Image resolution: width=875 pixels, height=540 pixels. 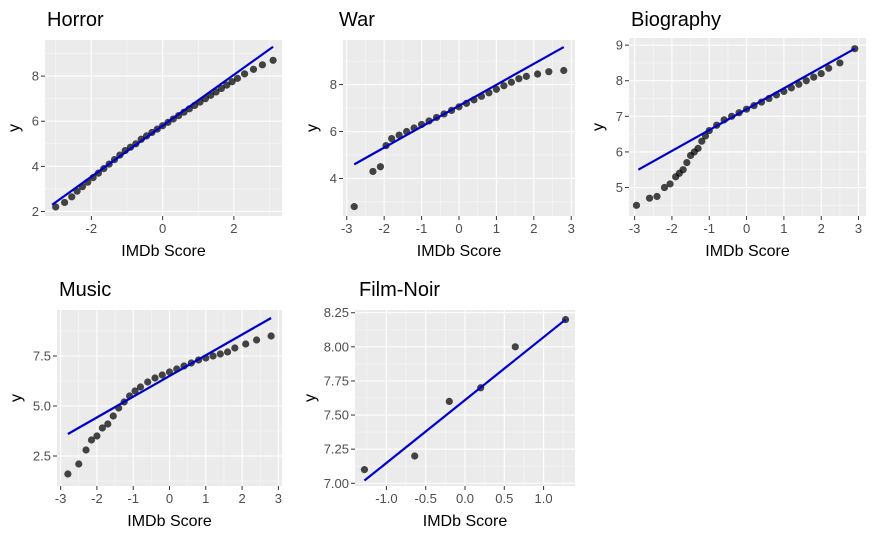 I want to click on panel-music: -3 -2 -1 0 1 2 3 2.5 5.0 7.5 Music IMDb Score y, so click(x=145, y=404).